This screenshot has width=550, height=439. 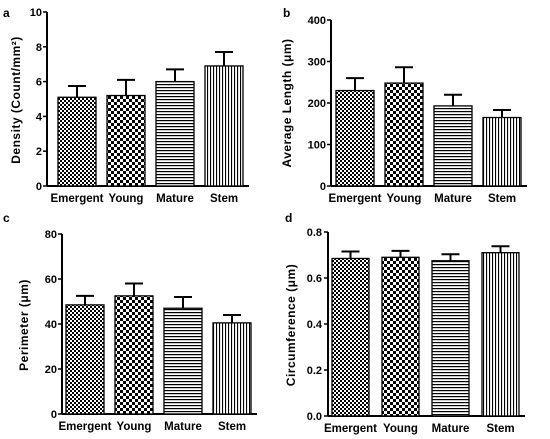 What do you see at coordinates (76, 199) in the screenshot?
I see `category-label-a: Emergent` at bounding box center [76, 199].